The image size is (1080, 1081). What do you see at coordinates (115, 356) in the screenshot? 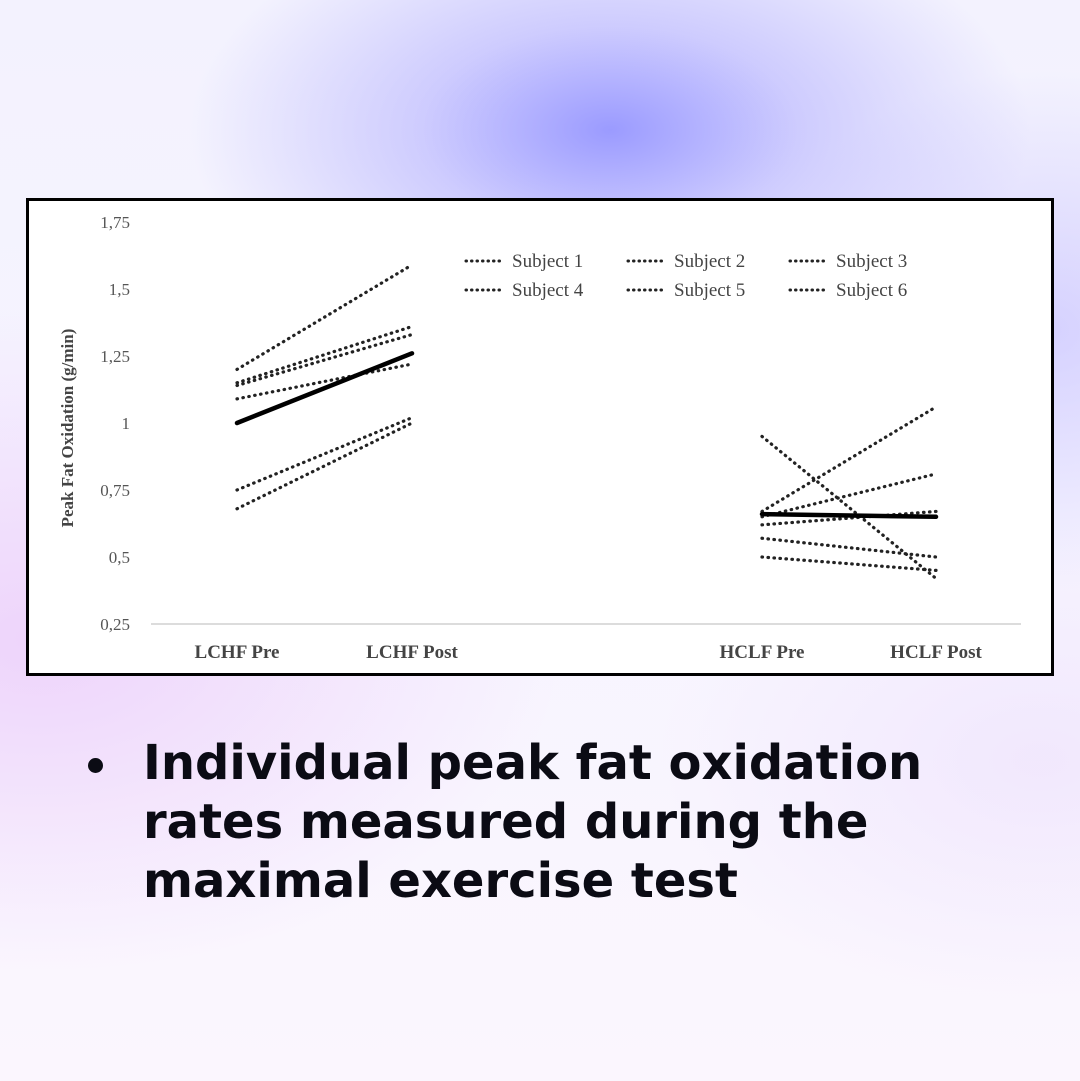
I see `y-tick-label: 1,25` at bounding box center [115, 356].